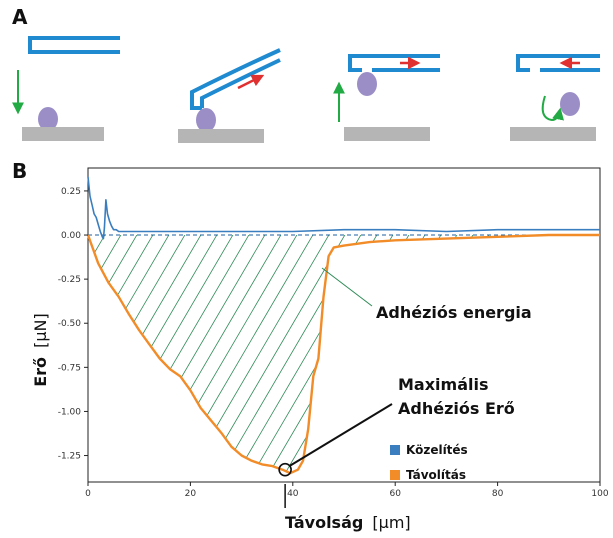 This screenshot has width=613, height=538. What do you see at coordinates (395, 494) in the screenshot?
I see `x-tick-label: 60` at bounding box center [395, 494].